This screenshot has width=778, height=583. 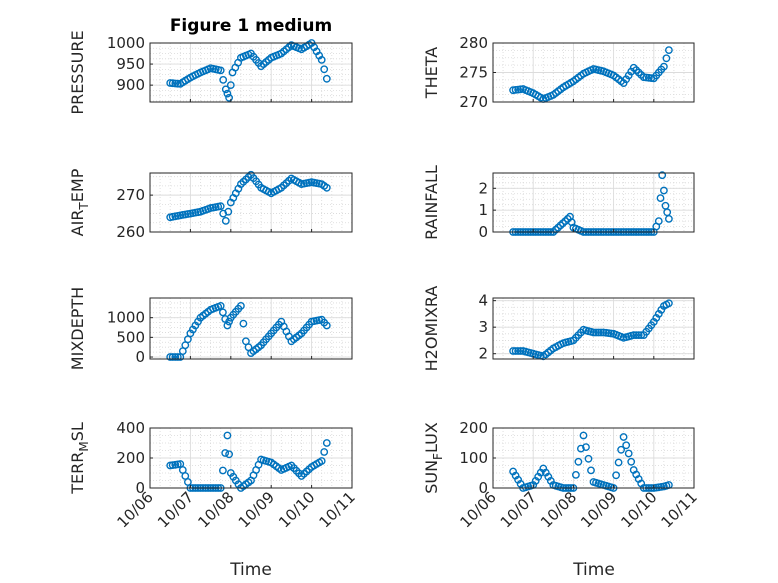 What do you see at coordinates (433, 458) in the screenshot?
I see `y-axis-label: SUNFLUX` at bounding box center [433, 458].